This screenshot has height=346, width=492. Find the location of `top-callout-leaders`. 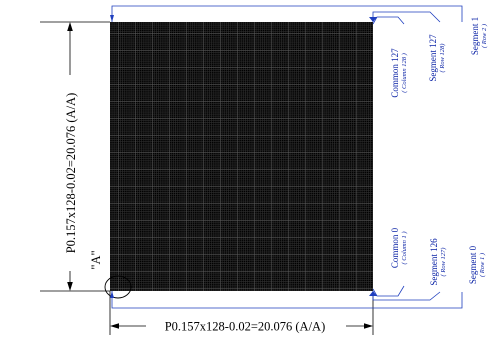

top-callout-leaders is located at coordinates (286, 15).